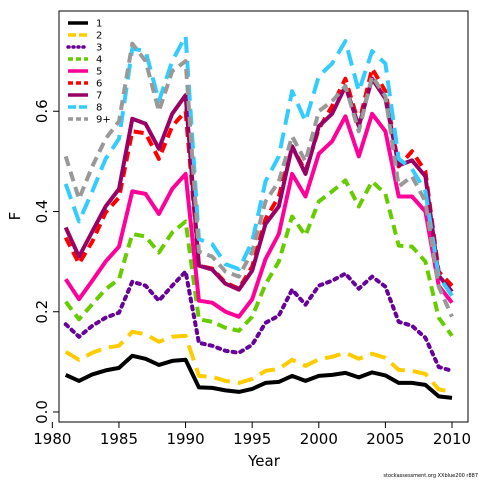  What do you see at coordinates (46, 261) in the screenshot?
I see `y-axis: 0.0 0.2 0.4 0.6` at bounding box center [46, 261].